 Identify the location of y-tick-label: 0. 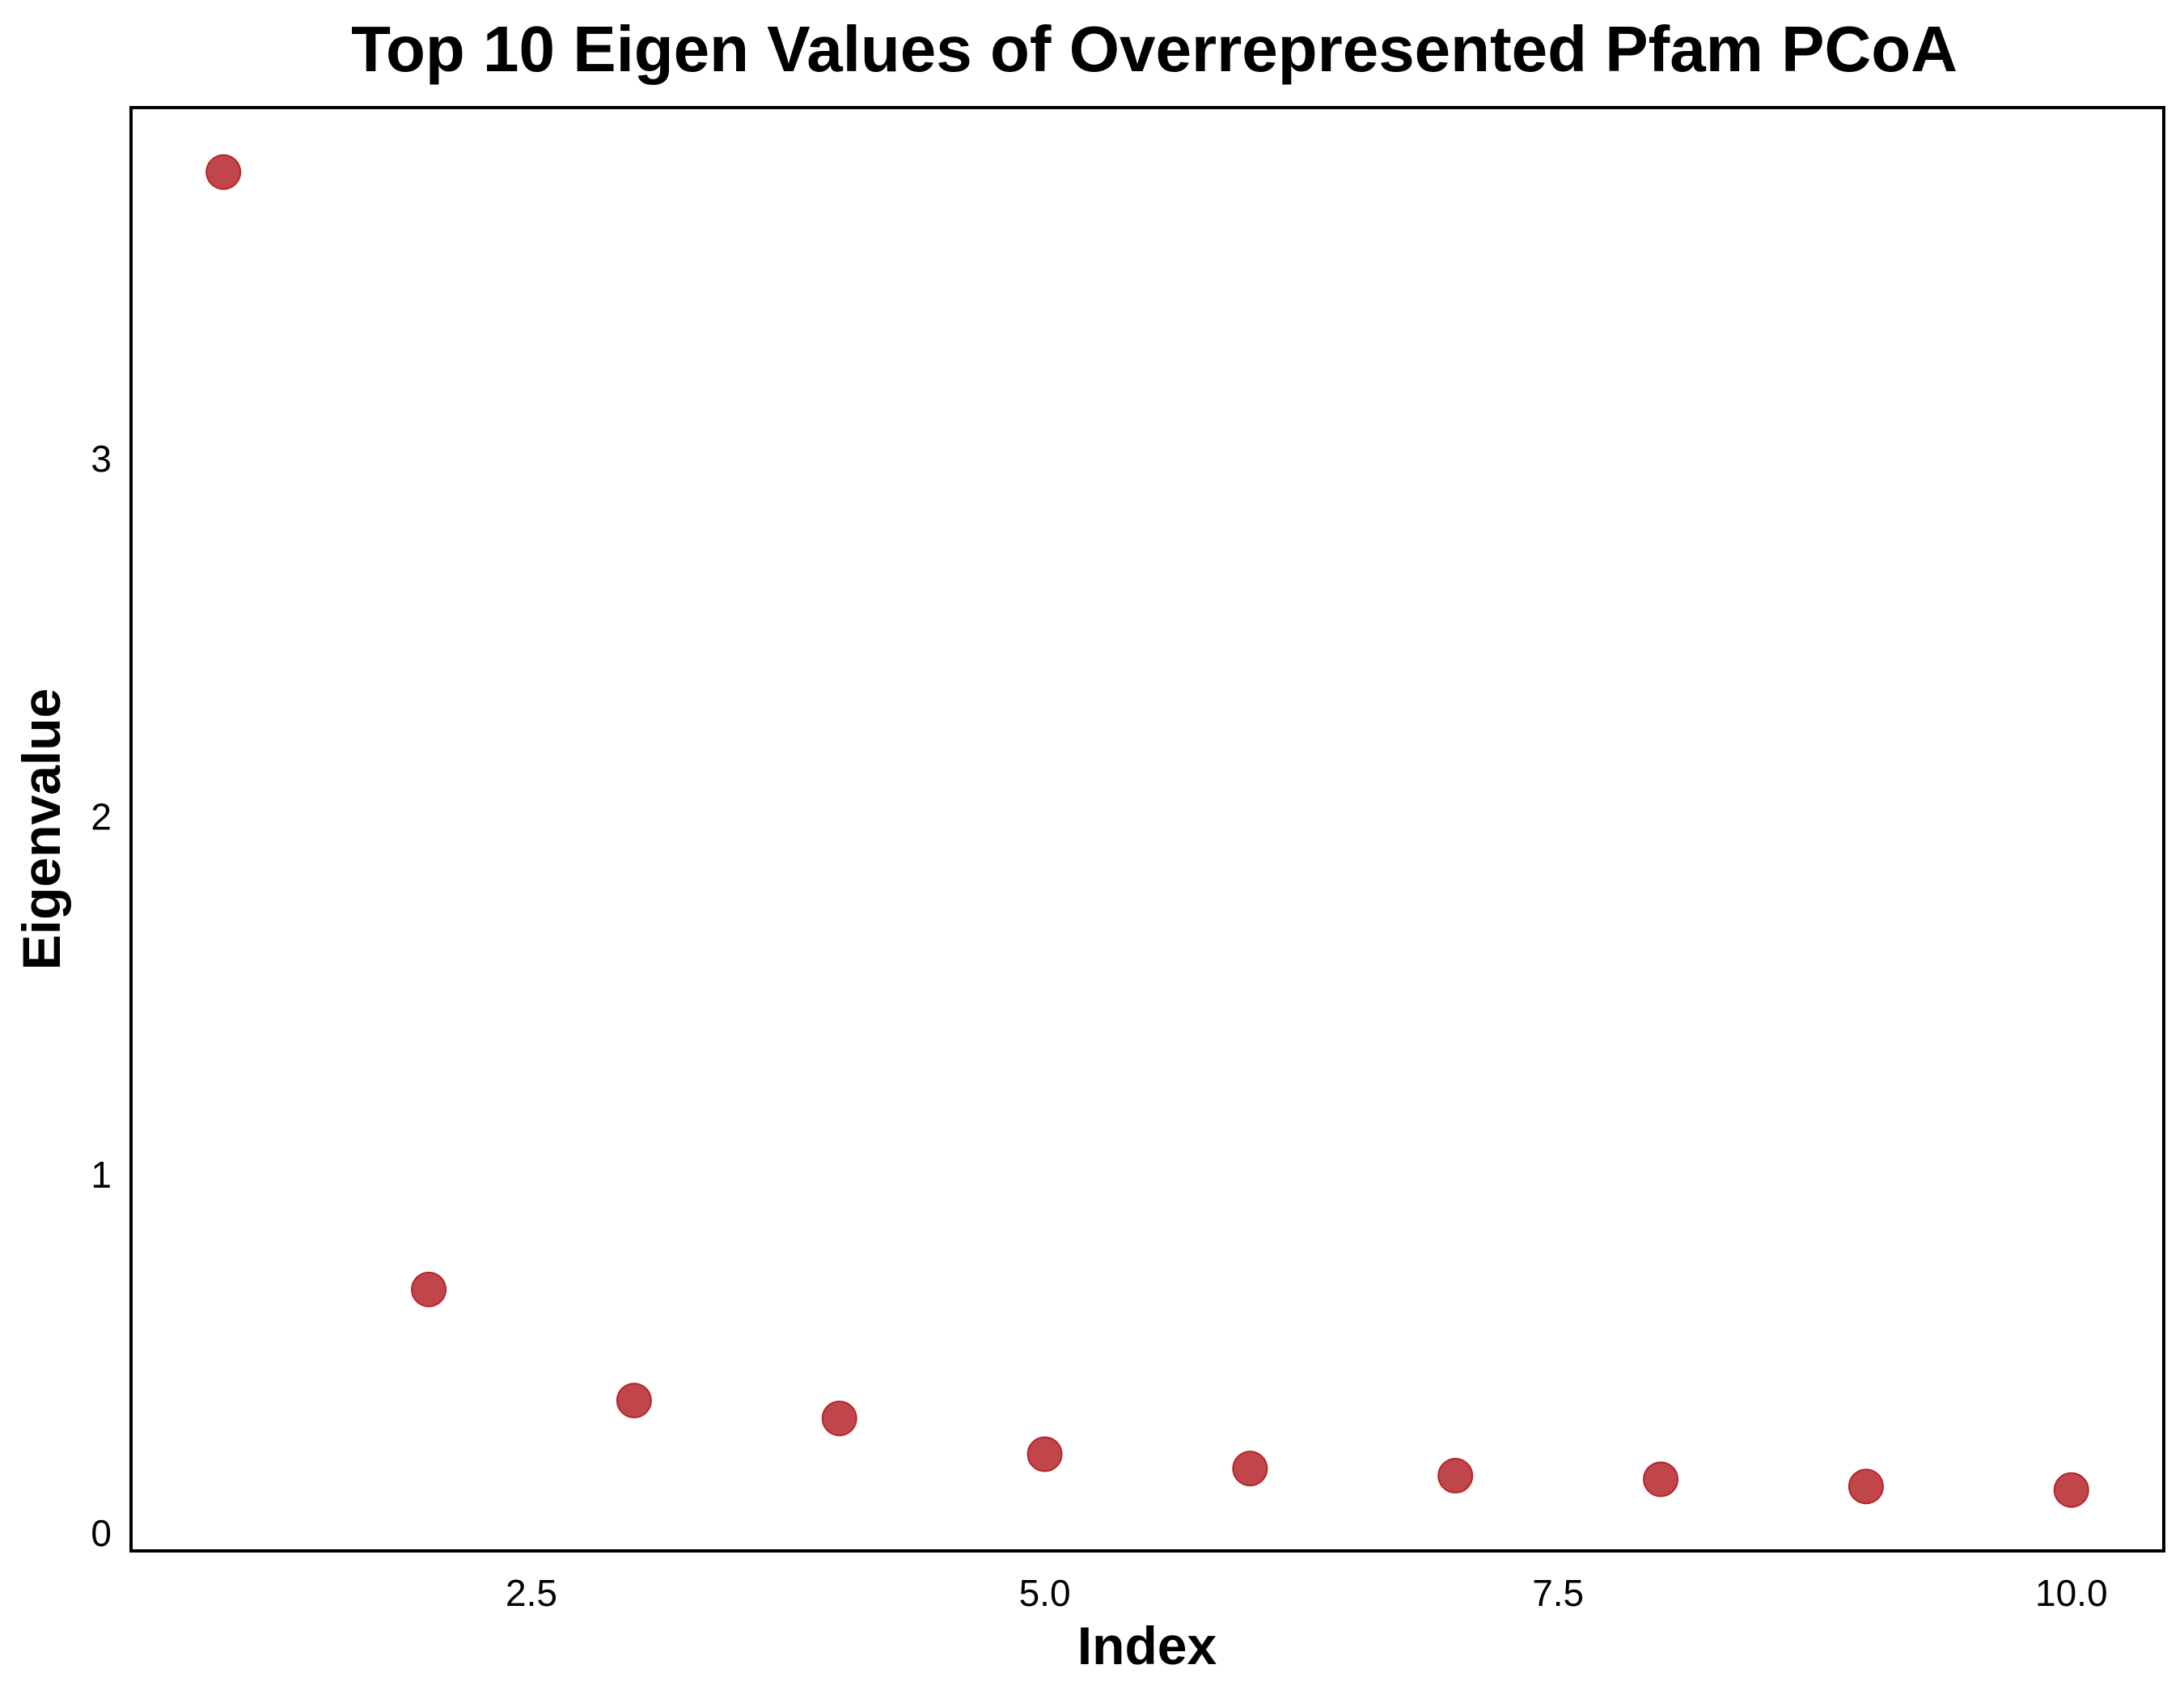
(101, 1533).